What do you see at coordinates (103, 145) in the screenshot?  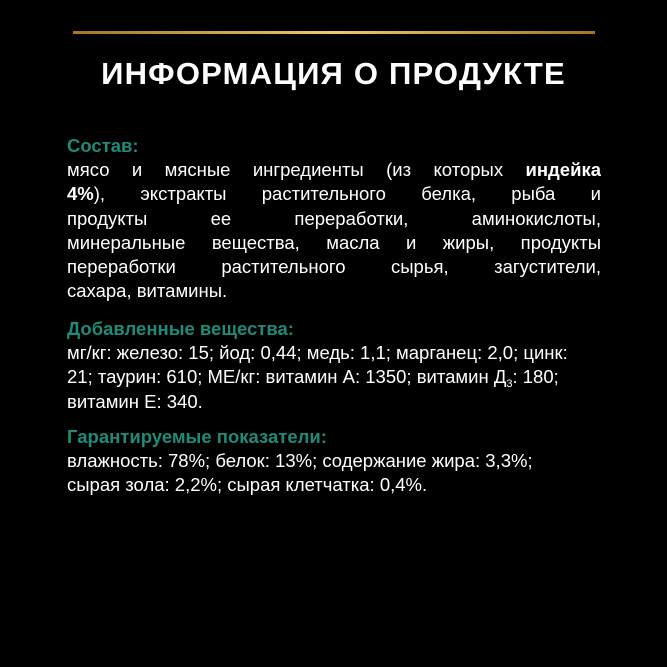 I see `composition-heading: Состав:` at bounding box center [103, 145].